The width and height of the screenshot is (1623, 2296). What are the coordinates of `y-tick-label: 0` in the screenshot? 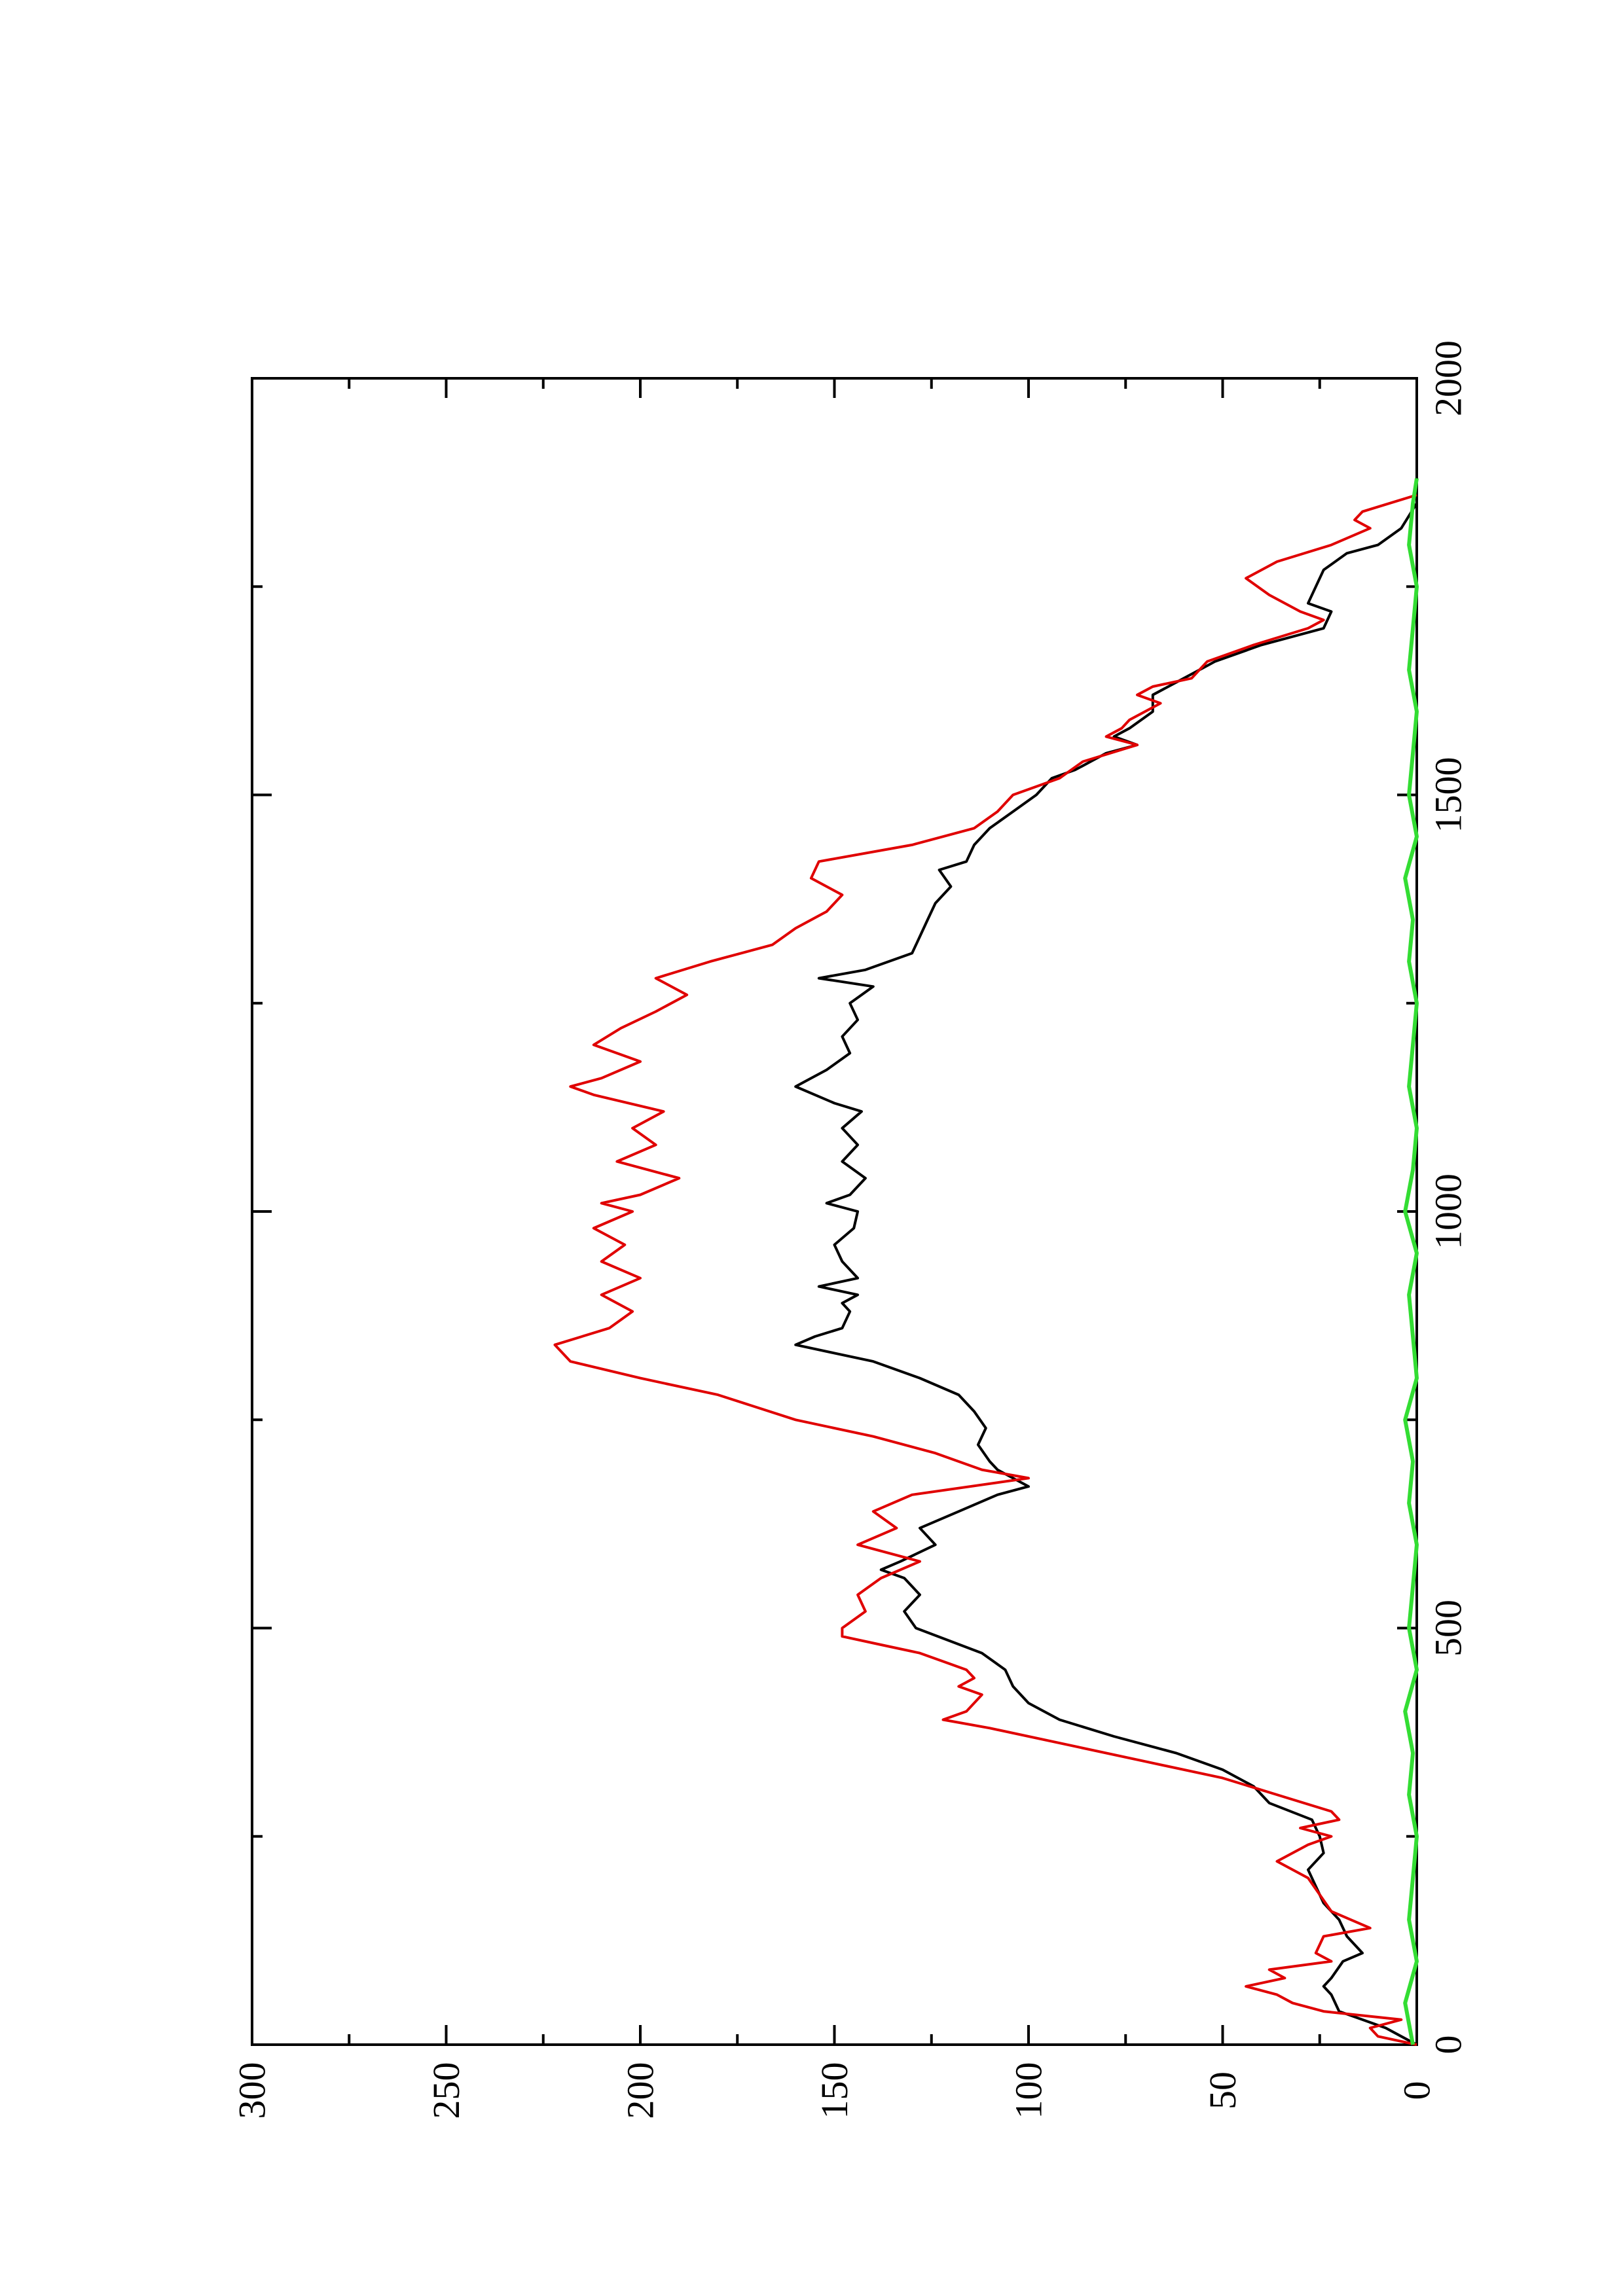 It's located at (1417, 2090).